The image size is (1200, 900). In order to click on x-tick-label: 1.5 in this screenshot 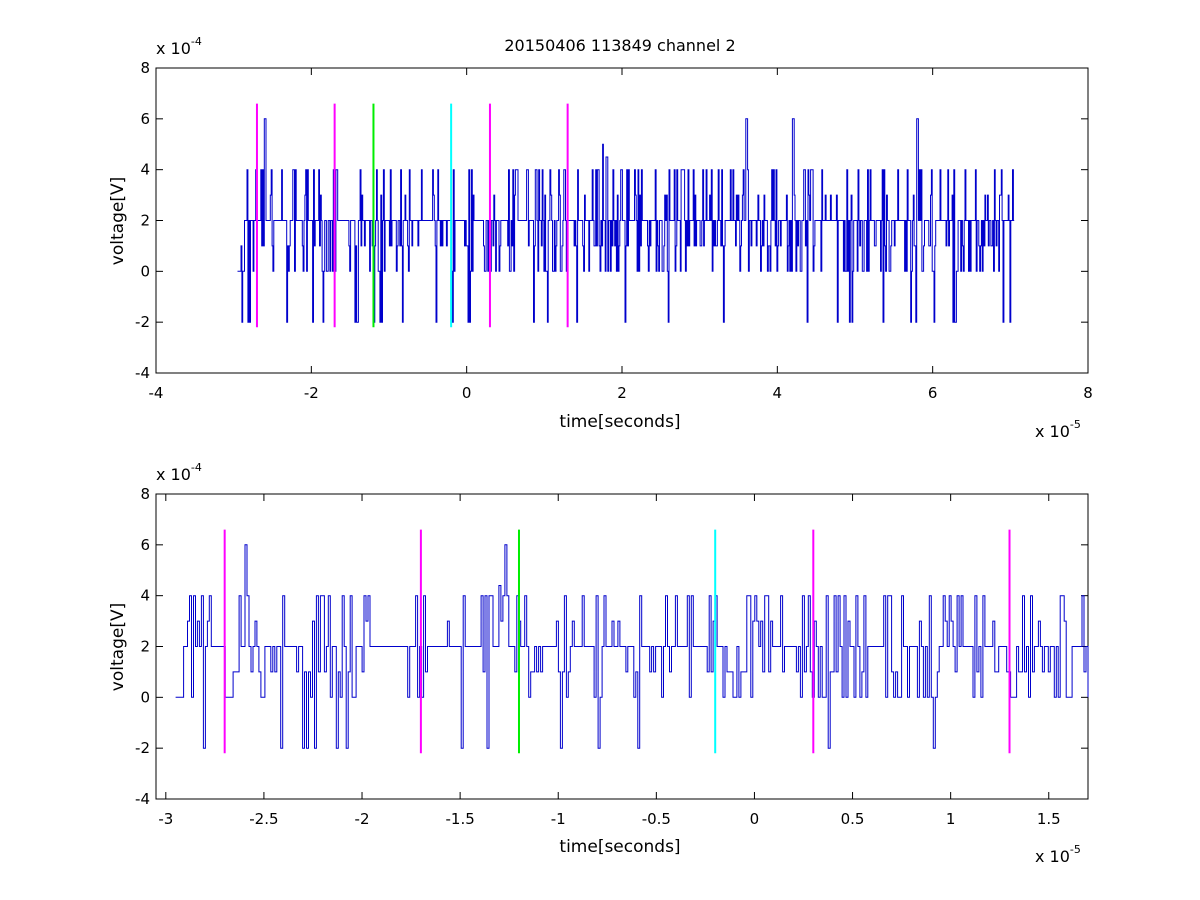, I will do `click(1049, 819)`.